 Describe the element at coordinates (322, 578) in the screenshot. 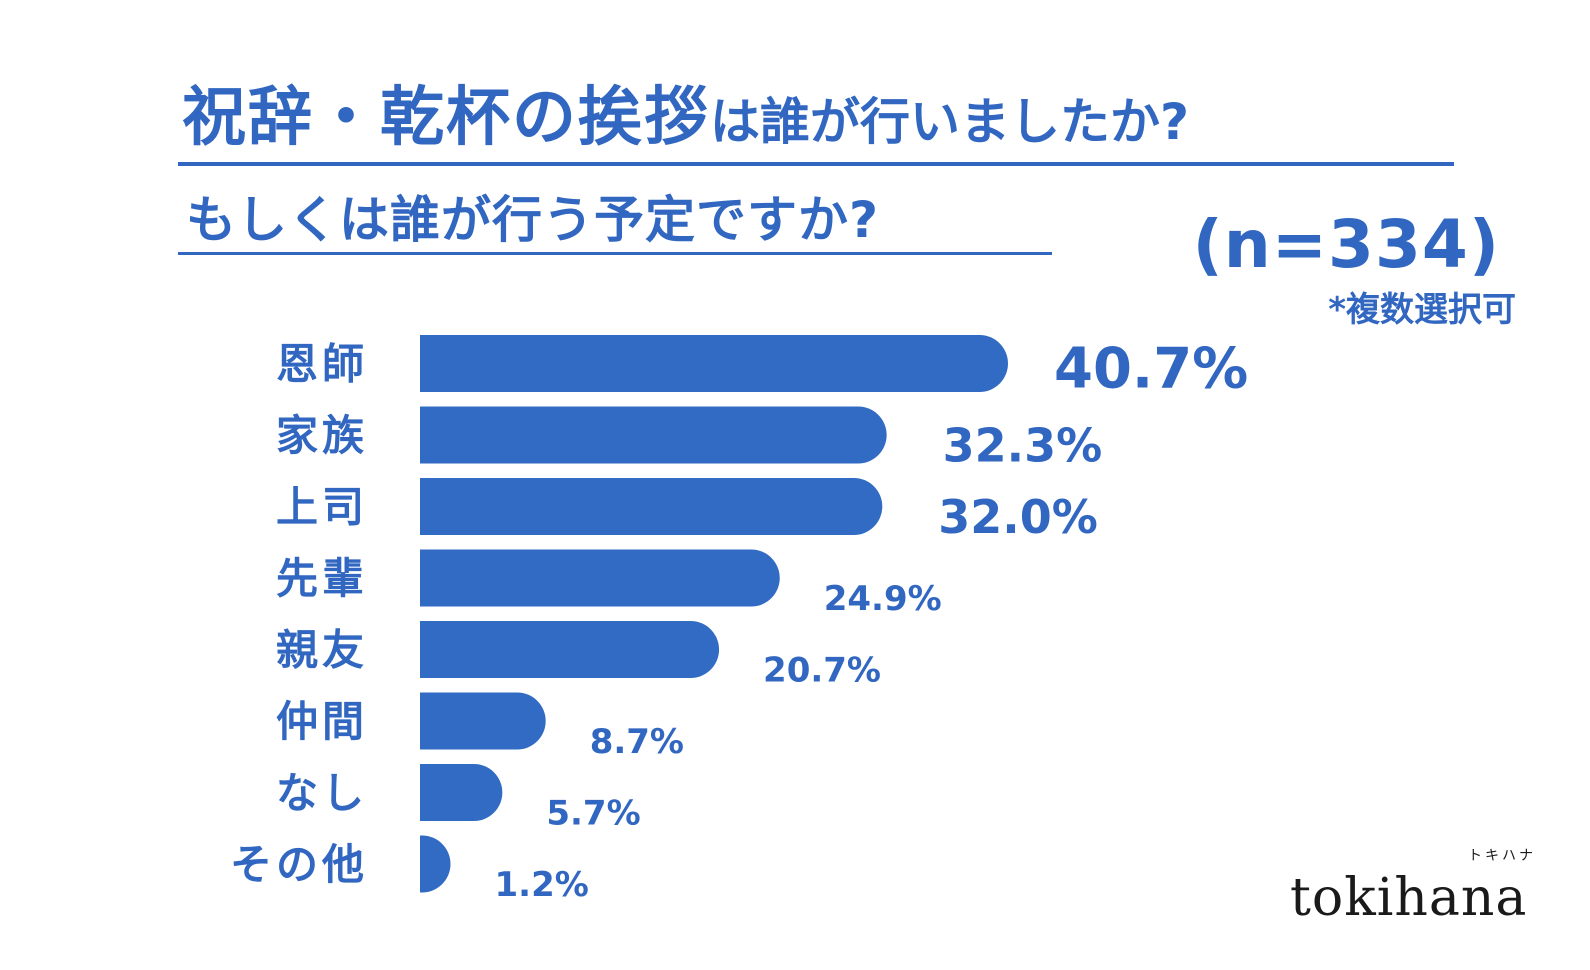

I see `category-label: 先輩` at that location.